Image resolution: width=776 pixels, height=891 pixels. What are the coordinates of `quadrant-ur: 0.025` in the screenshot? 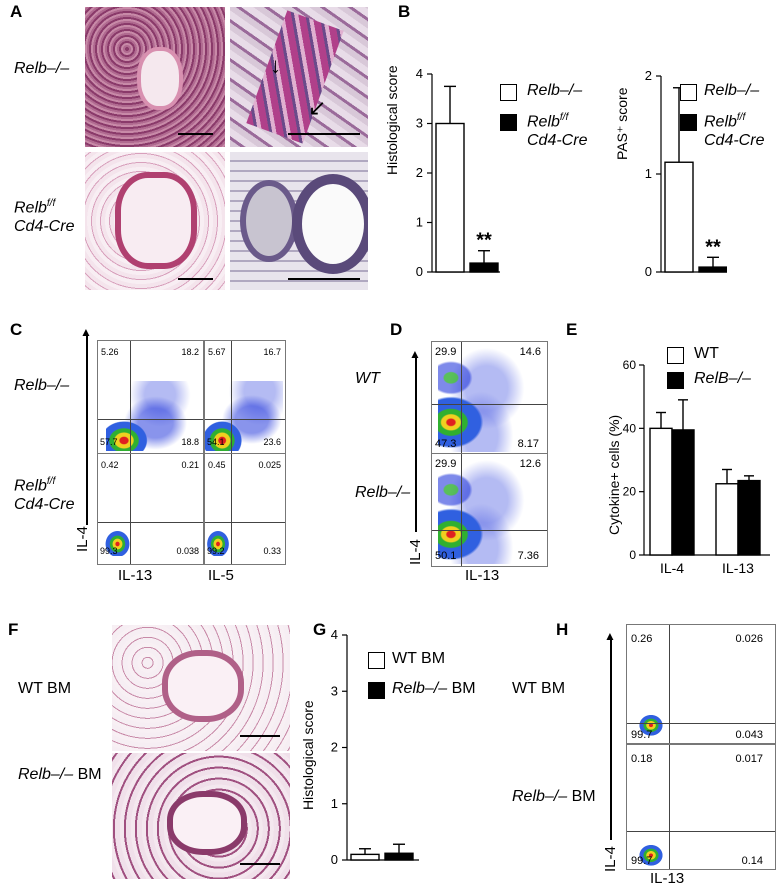 It's located at (269, 465).